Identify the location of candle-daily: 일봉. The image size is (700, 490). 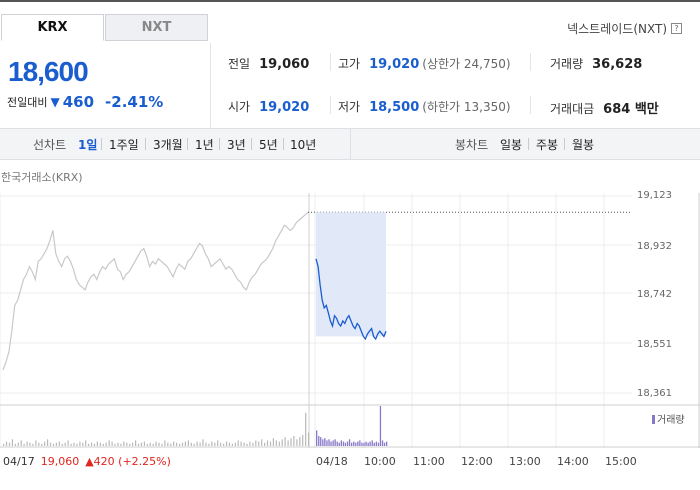
(511, 145).